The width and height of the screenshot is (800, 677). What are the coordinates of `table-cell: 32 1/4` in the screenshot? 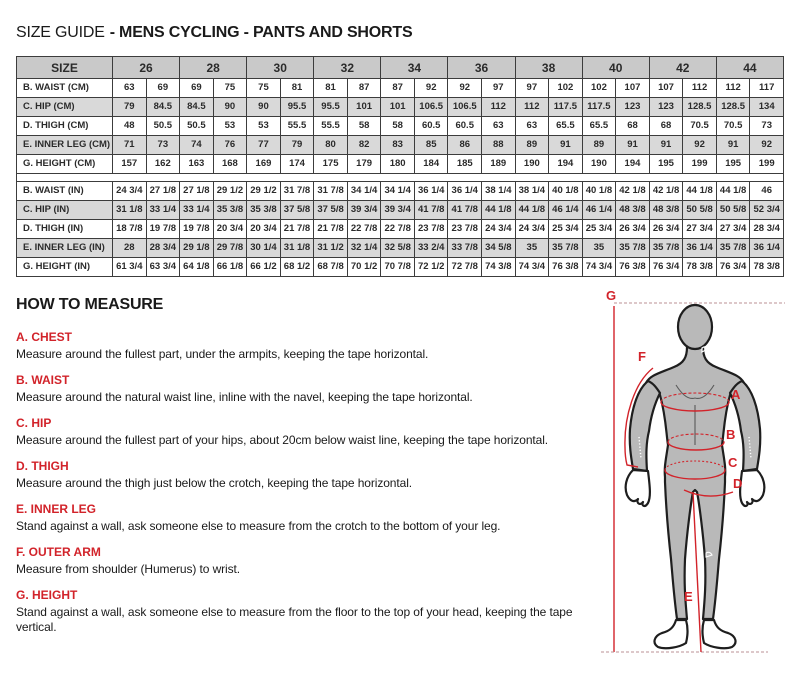 It's located at (364, 248).